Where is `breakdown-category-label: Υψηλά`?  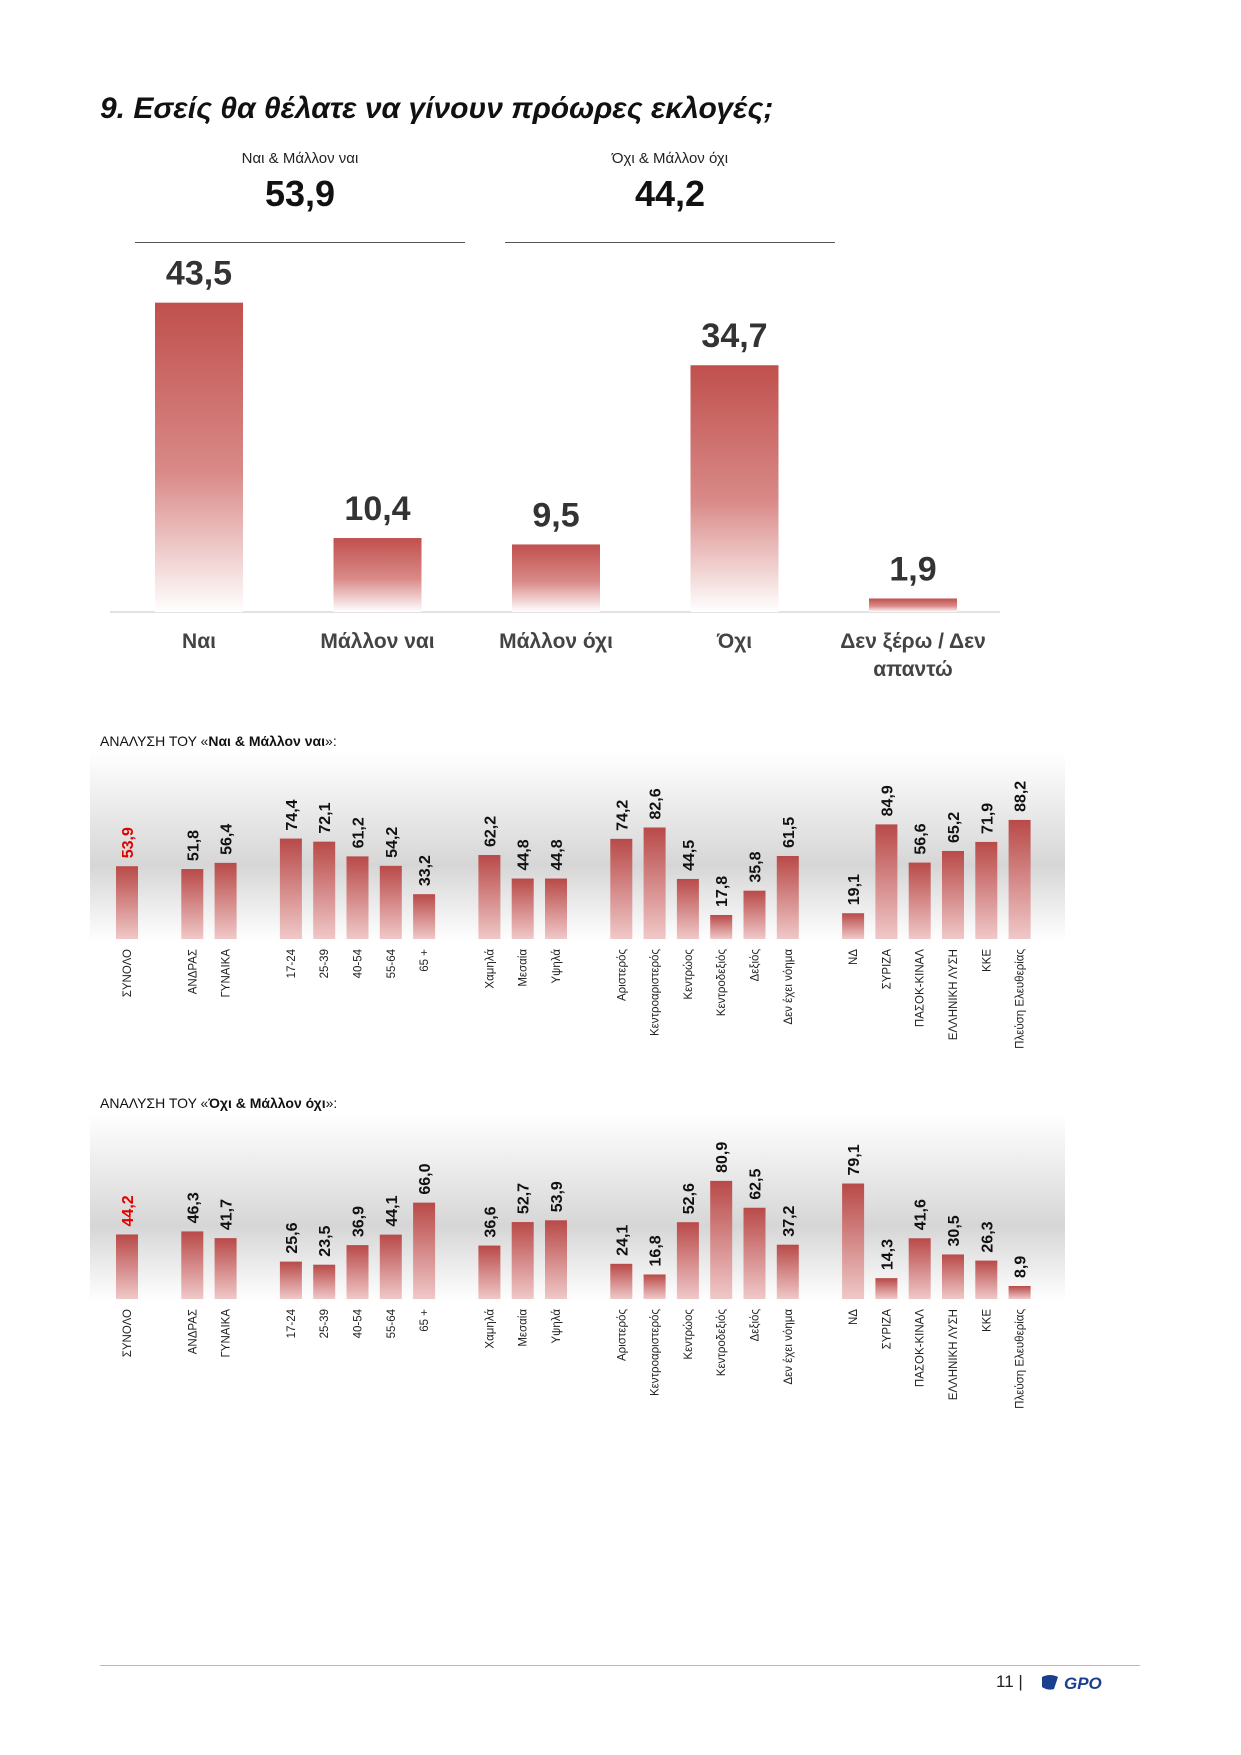 breakdown-category-label: Υψηλά is located at coordinates (557, 1326).